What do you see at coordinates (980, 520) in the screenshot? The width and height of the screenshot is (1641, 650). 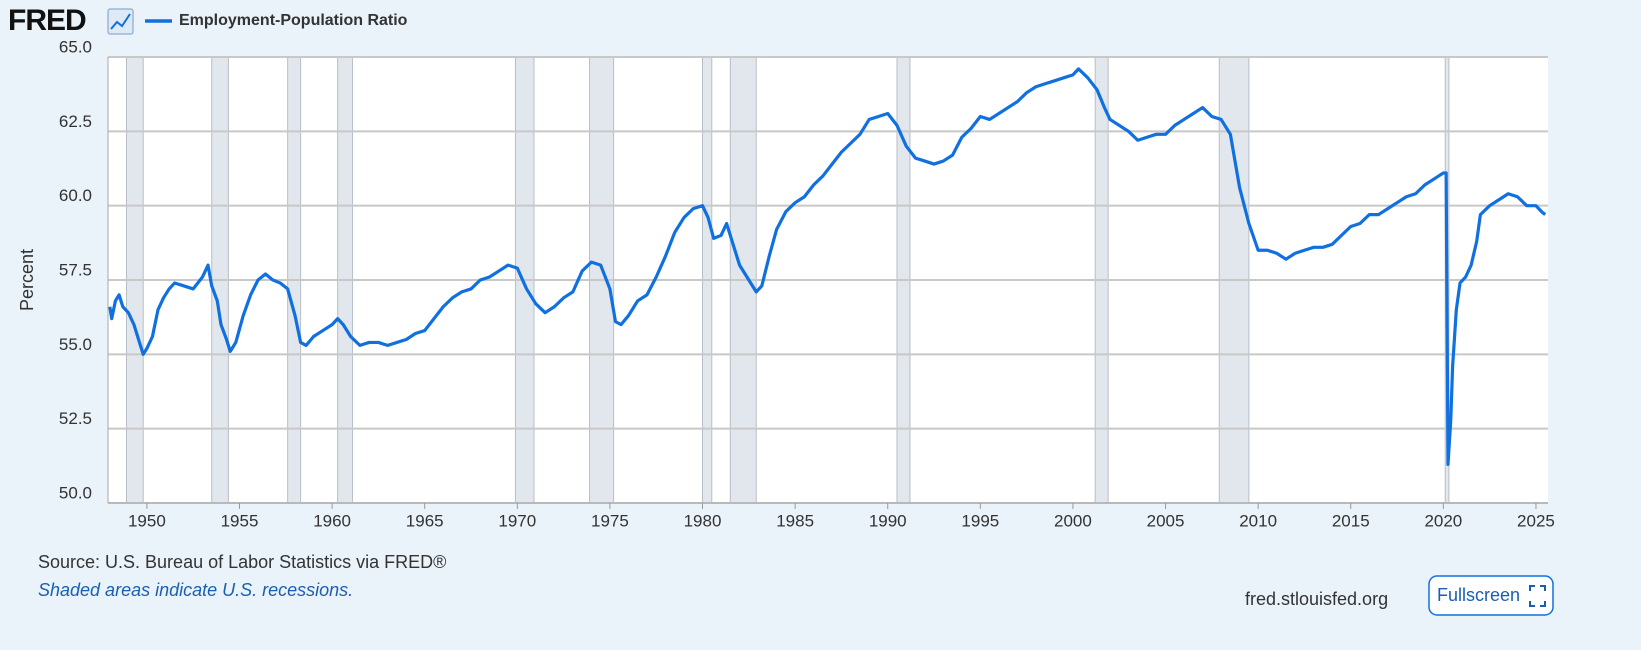 I see `x-tick-label: 1995` at bounding box center [980, 520].